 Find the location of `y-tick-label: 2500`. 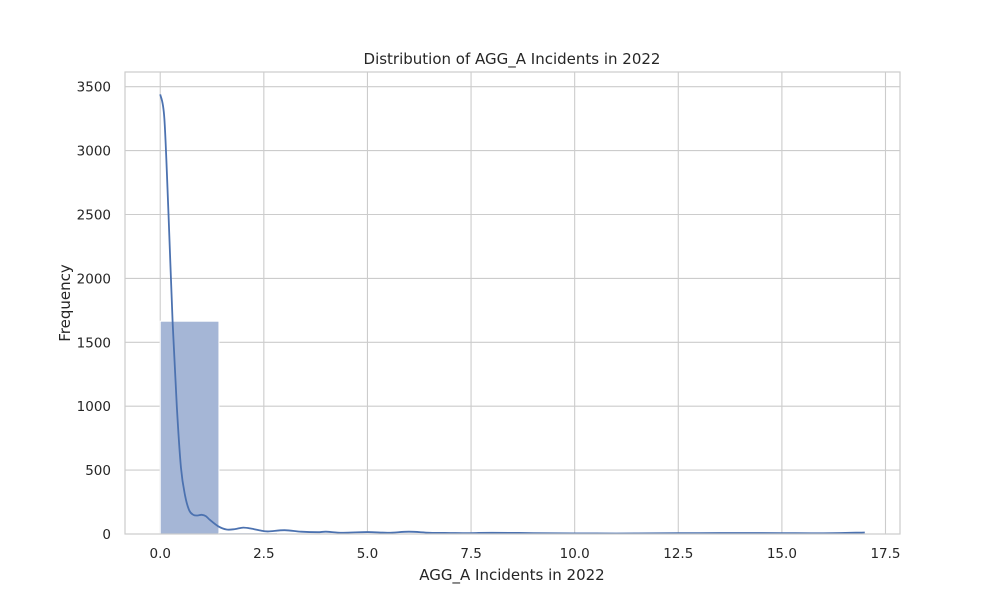

y-tick-label: 2500 is located at coordinates (94, 215).